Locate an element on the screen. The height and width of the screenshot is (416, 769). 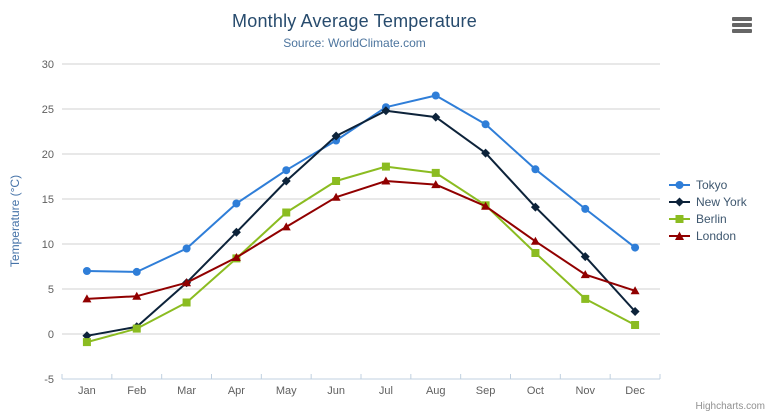
data-point-new-york-nov is located at coordinates (585, 257).